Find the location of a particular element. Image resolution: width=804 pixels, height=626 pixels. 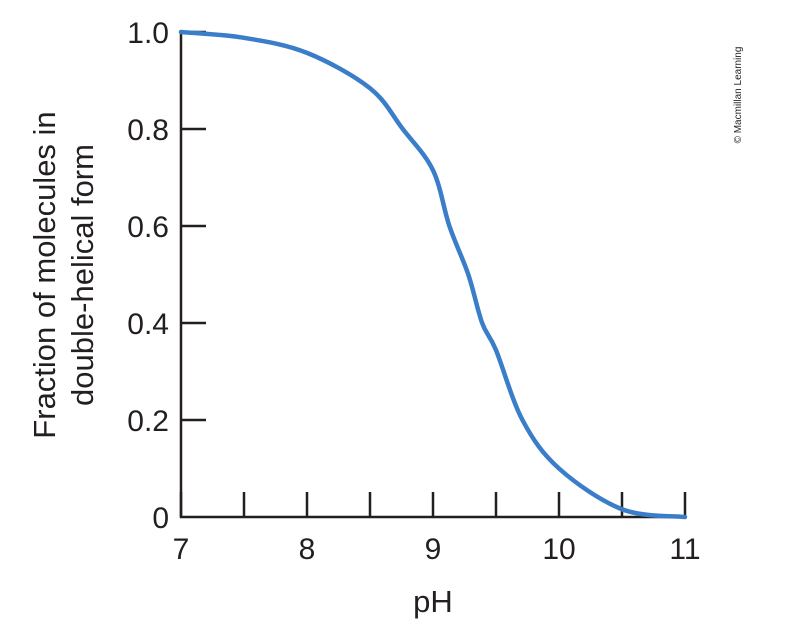

y-tick-label: 0 is located at coordinates (160, 518).